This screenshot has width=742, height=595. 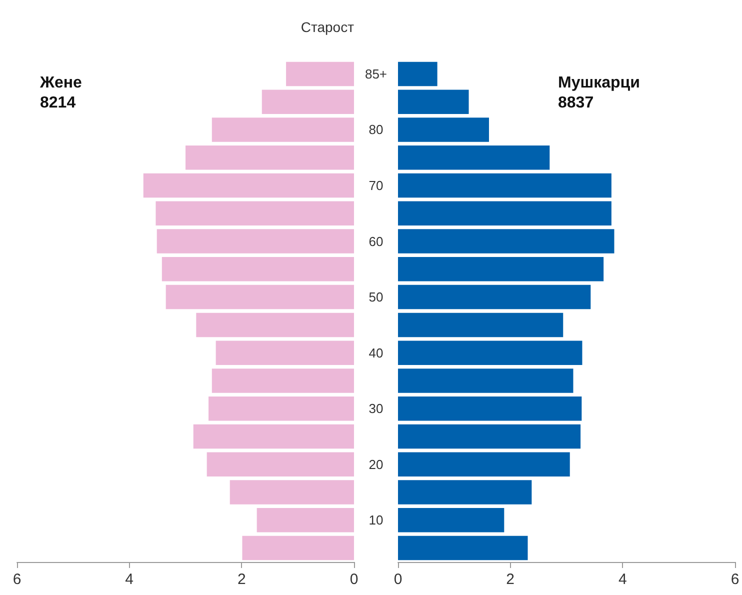 What do you see at coordinates (376, 297) in the screenshot?
I see `y-tick-label: 50` at bounding box center [376, 297].